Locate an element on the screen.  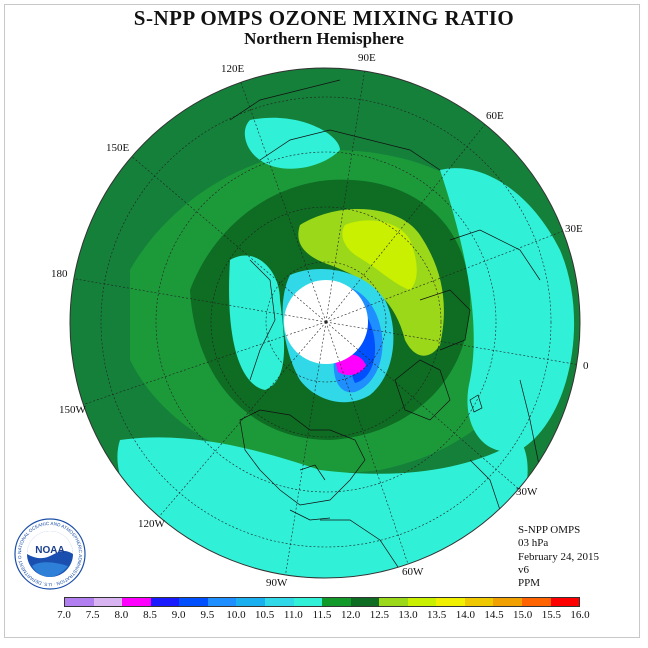
lon-label-120e: 120E is located at coordinates (233, 69).